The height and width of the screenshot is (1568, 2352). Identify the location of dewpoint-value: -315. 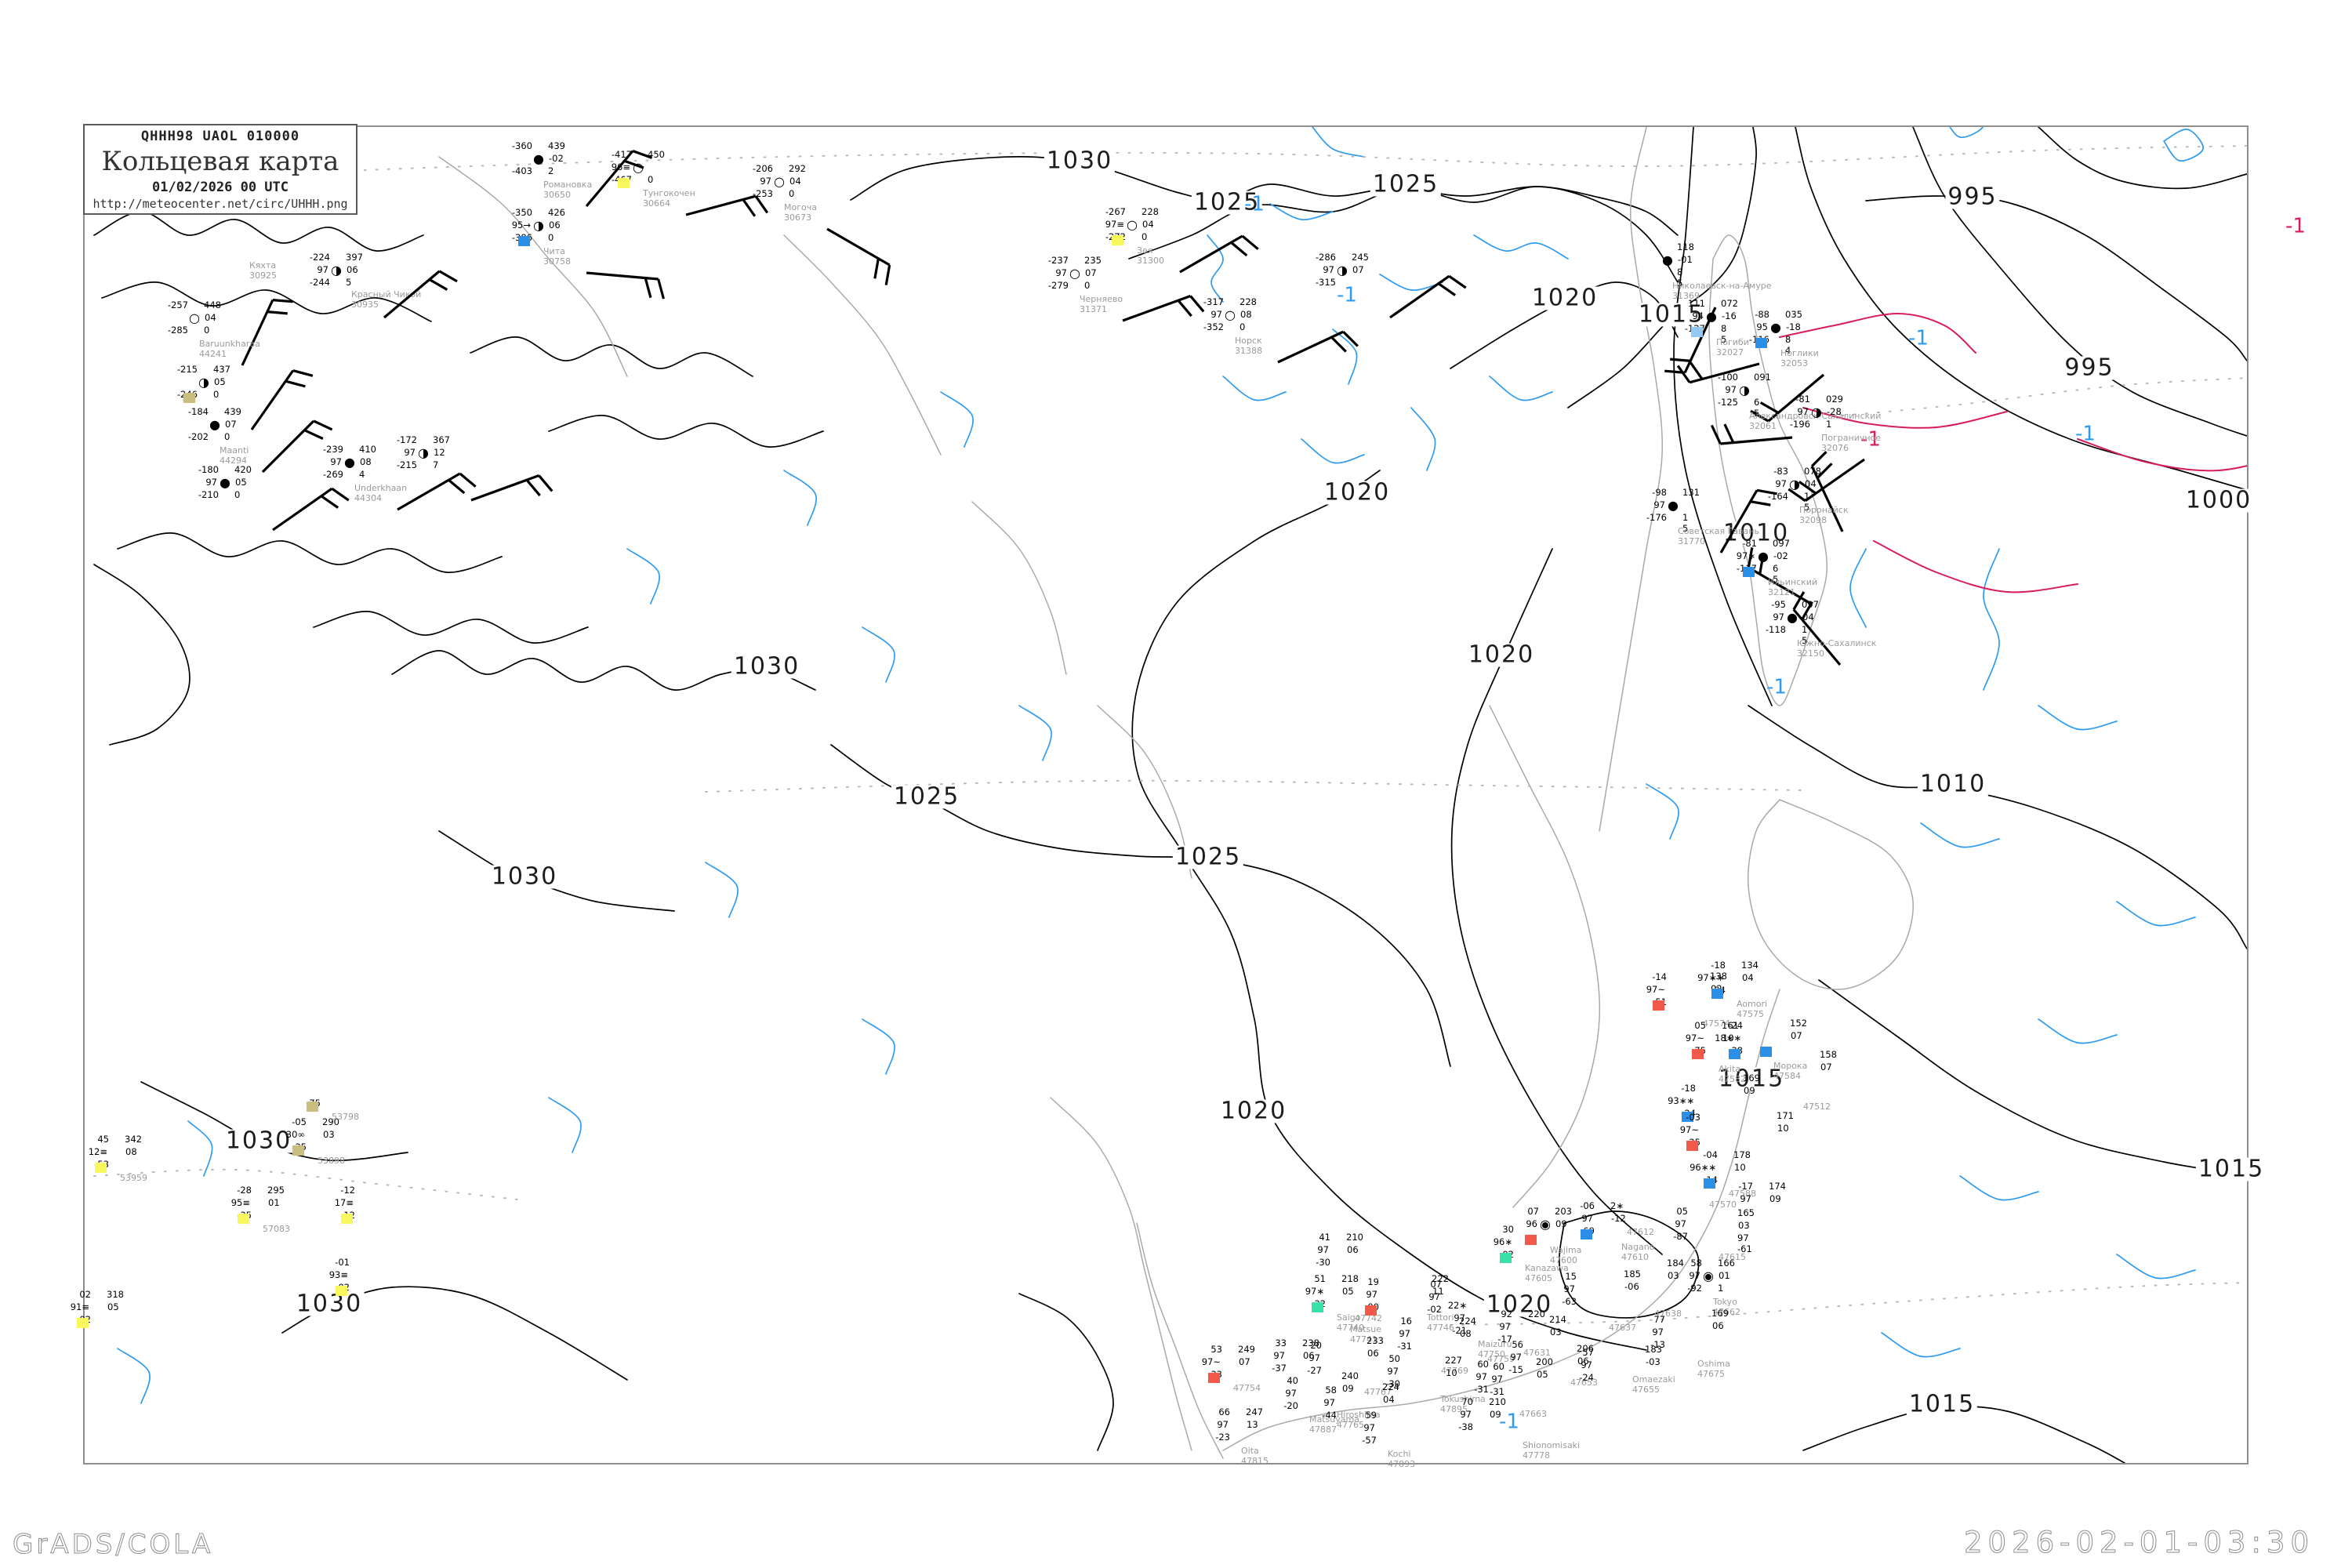
(1325, 282).